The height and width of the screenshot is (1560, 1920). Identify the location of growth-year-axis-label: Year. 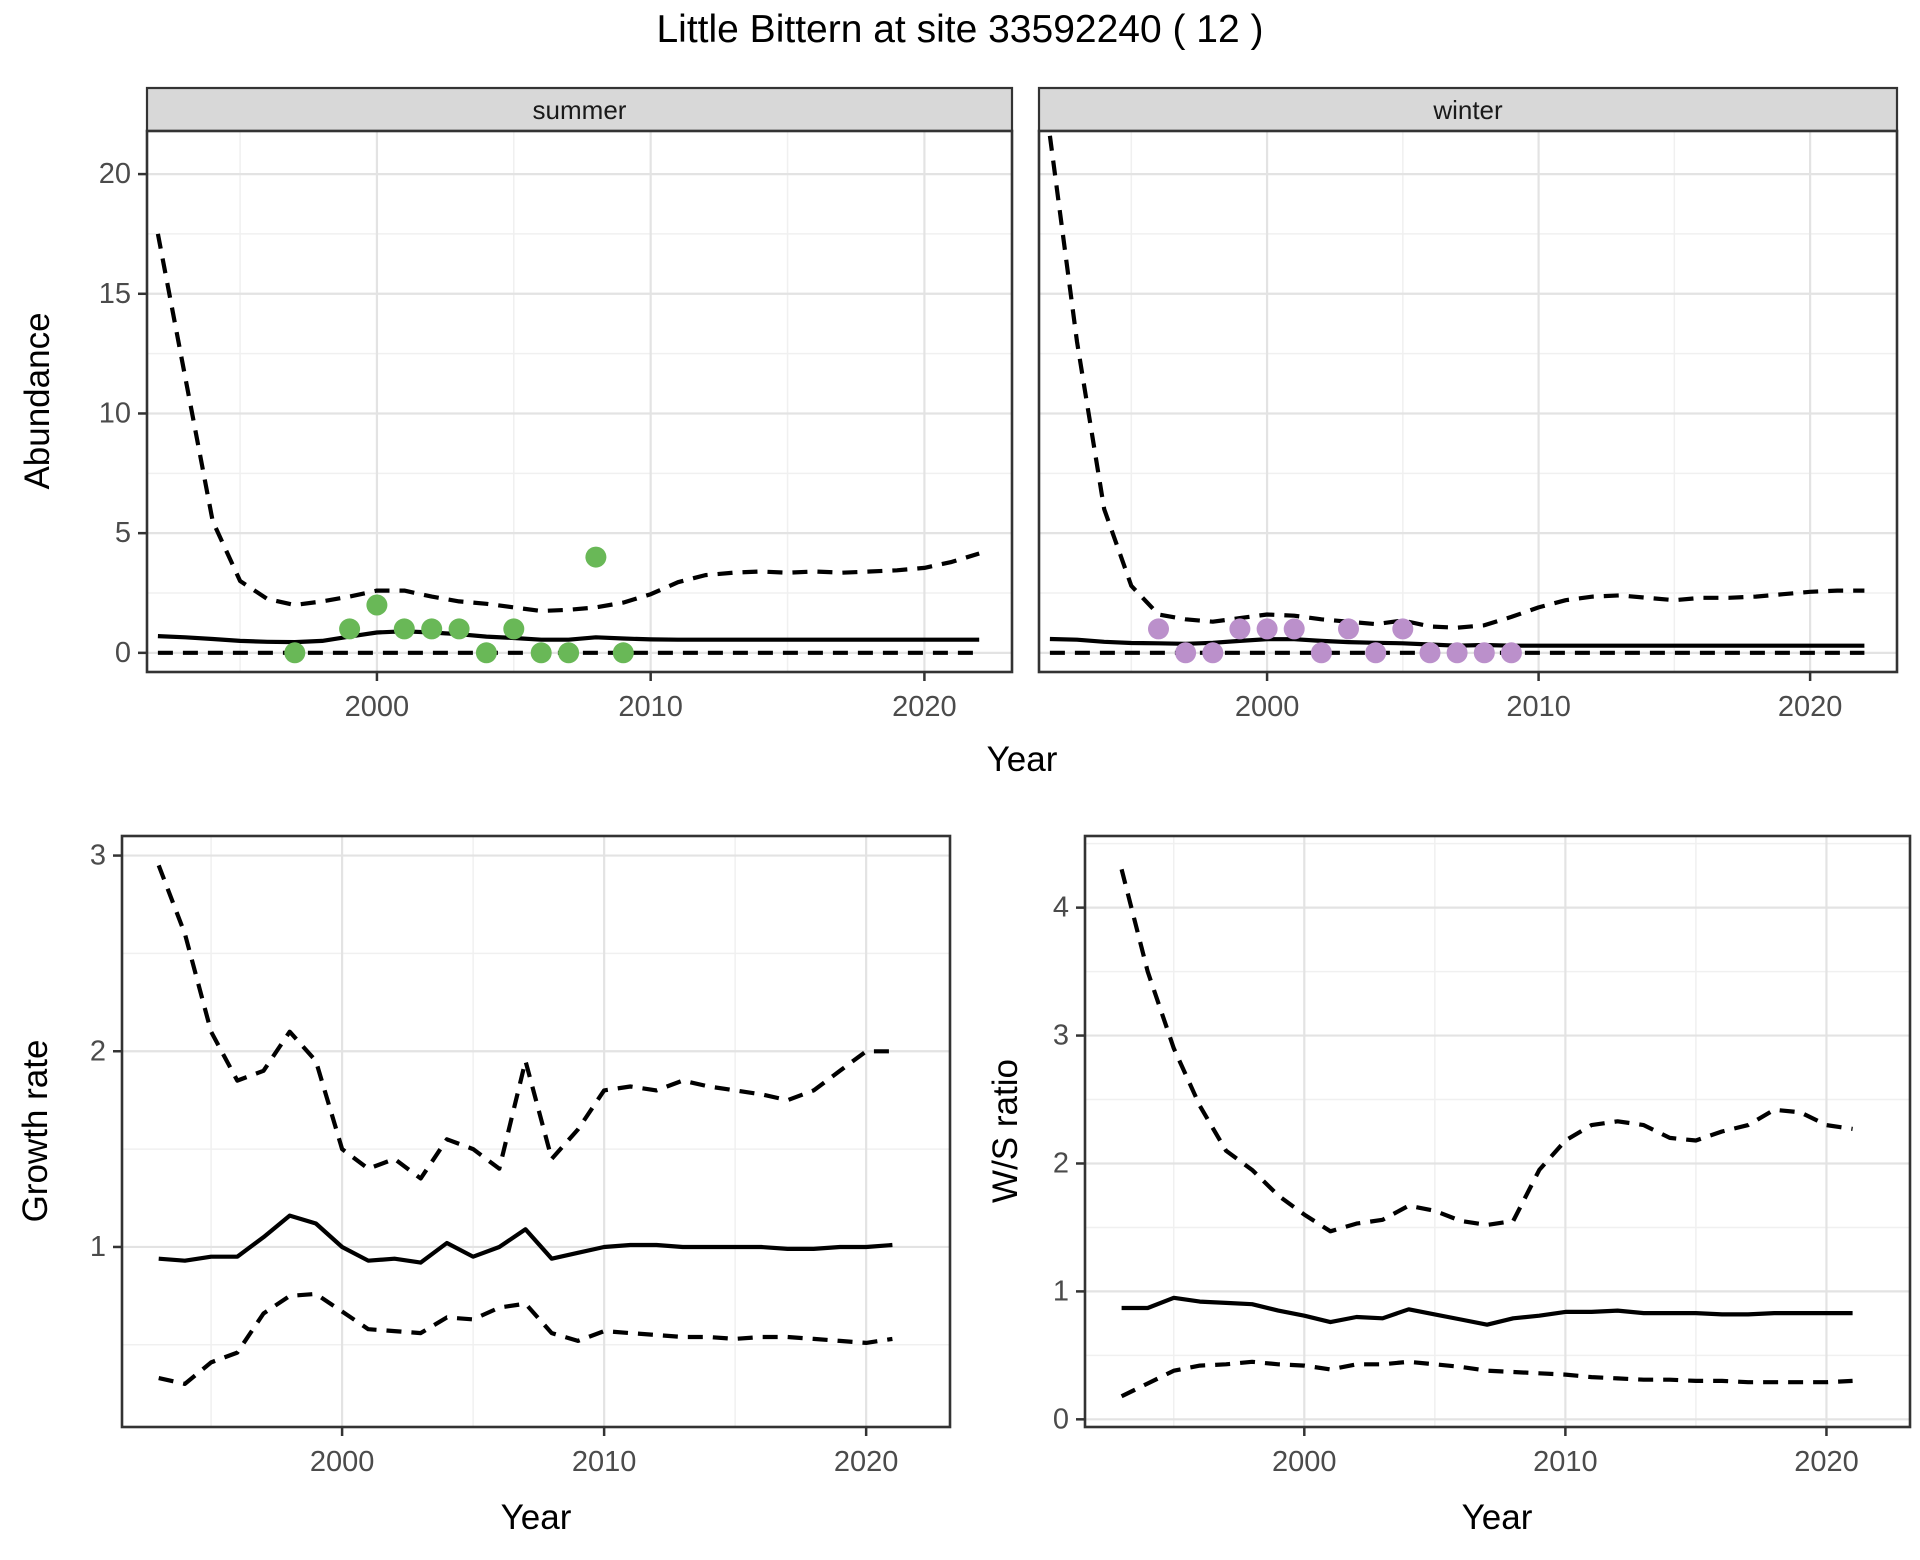
(536, 1517).